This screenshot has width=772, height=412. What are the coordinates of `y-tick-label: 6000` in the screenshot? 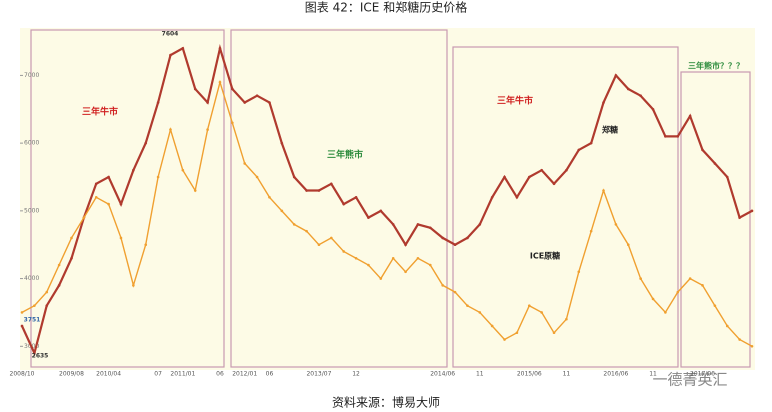 It's located at (31, 143).